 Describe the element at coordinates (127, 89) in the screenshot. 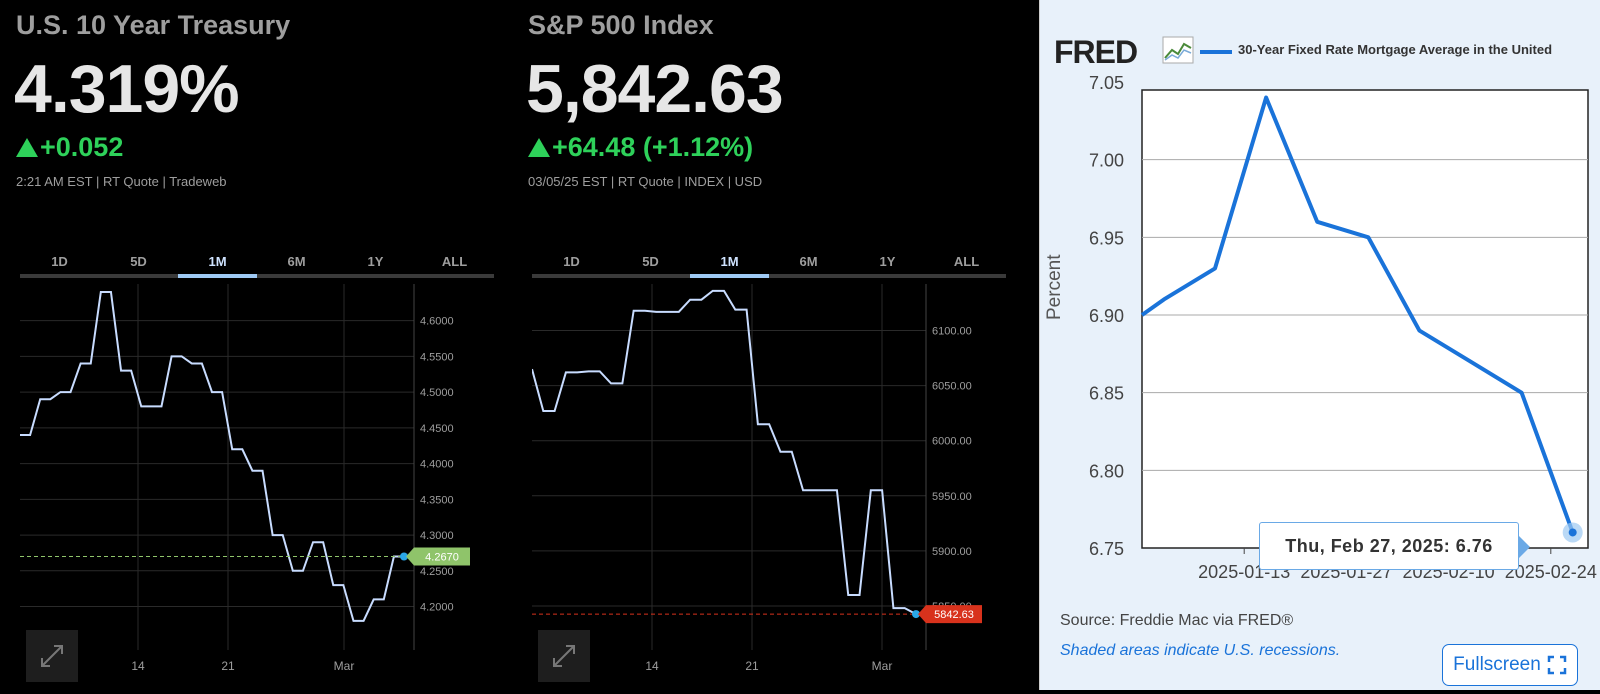

I see `quote-value: 4.319%` at that location.